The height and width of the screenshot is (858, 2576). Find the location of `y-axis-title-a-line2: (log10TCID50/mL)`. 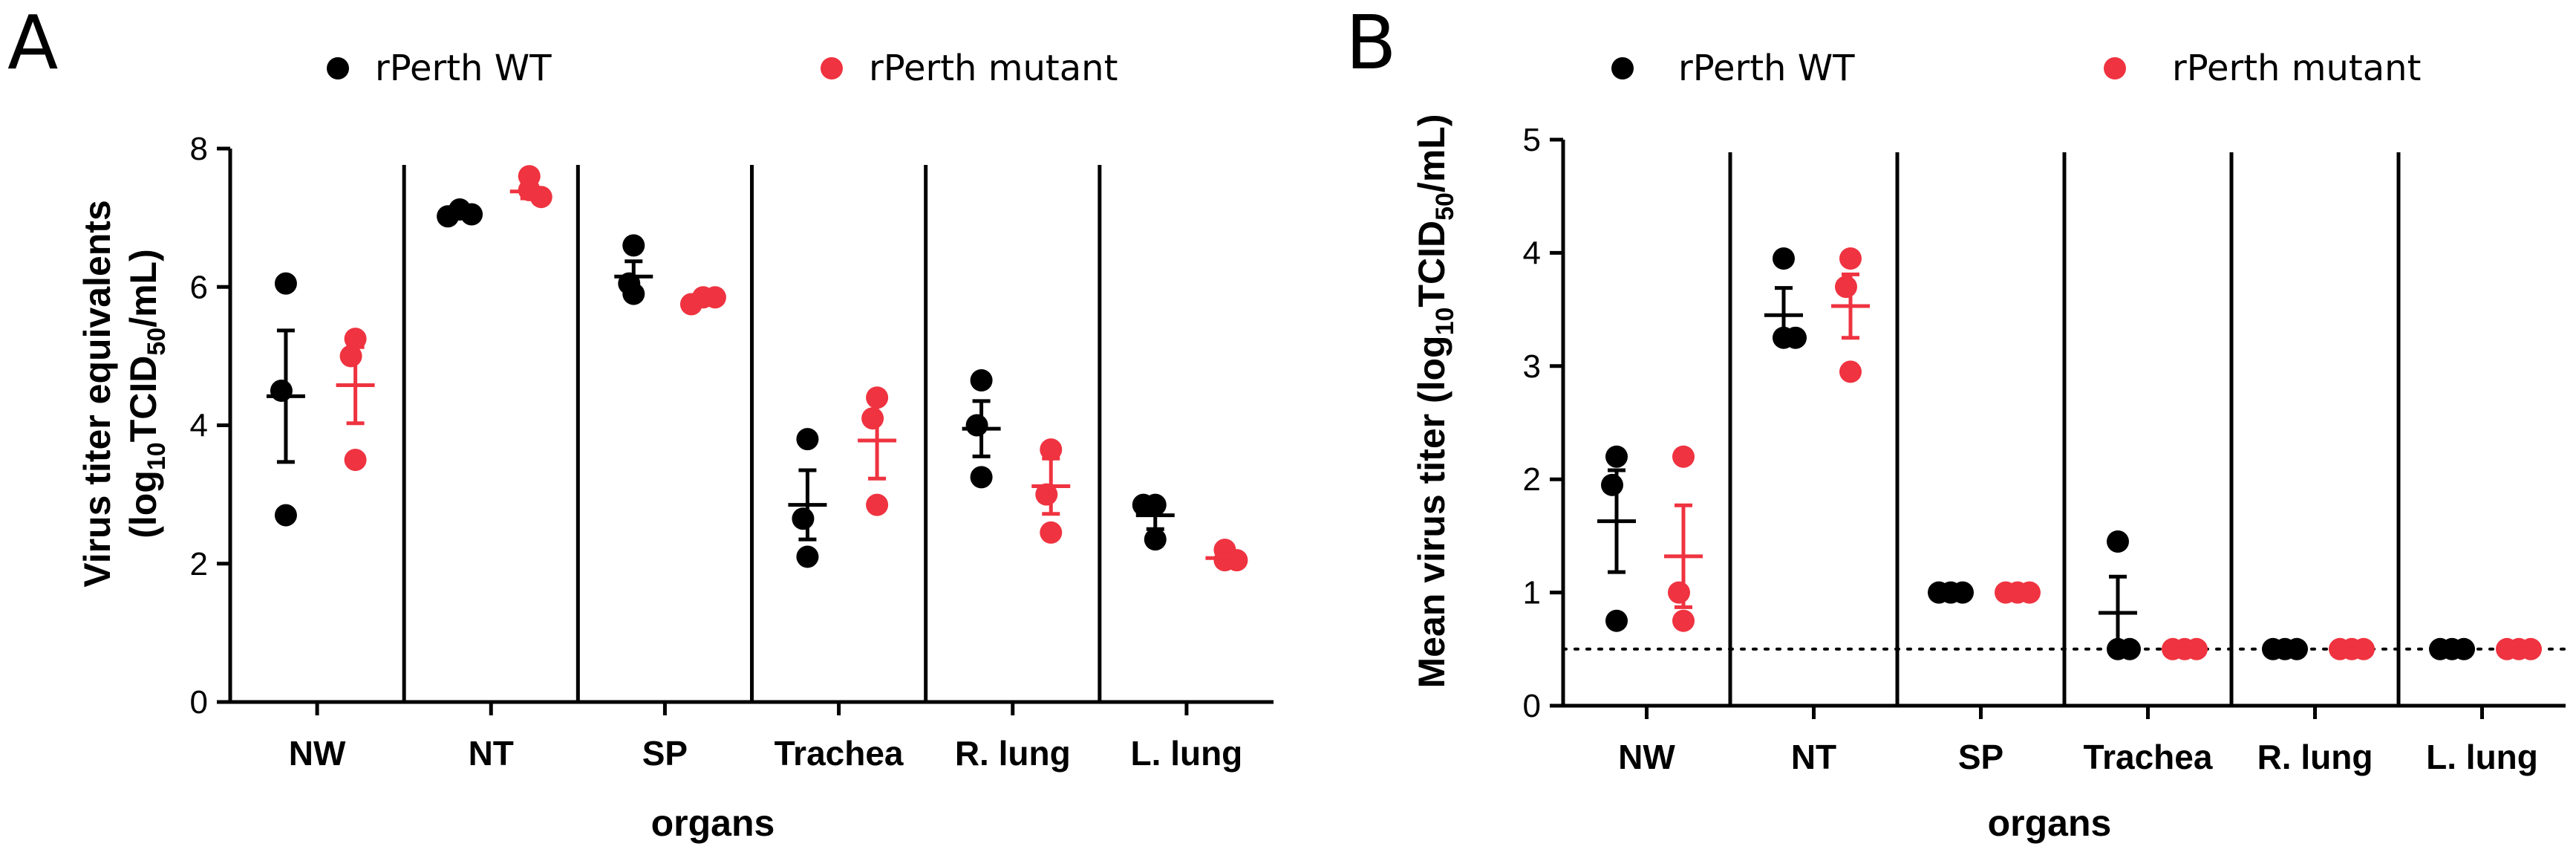

y-axis-title-a-line2: (log10TCID50/mL) is located at coordinates (147, 394).